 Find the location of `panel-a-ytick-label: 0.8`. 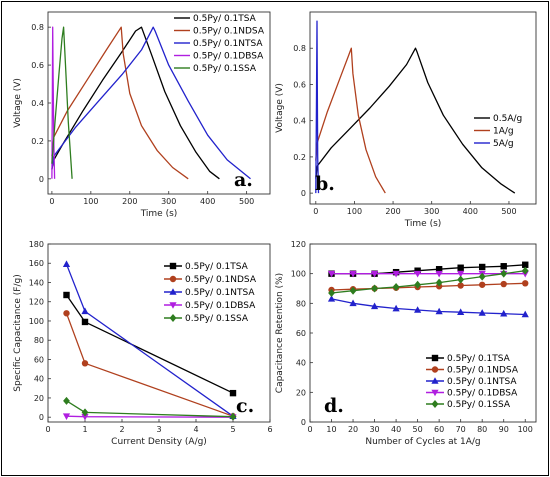

panel-a-ytick-label: 0.8 is located at coordinates (37, 27).